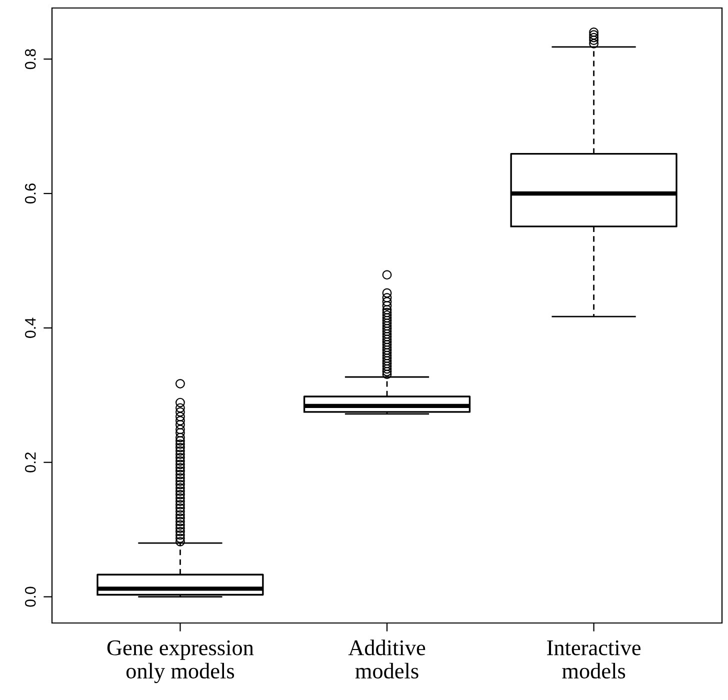 This screenshot has width=728, height=700. I want to click on y-tick-label: 0.2, so click(30, 462).